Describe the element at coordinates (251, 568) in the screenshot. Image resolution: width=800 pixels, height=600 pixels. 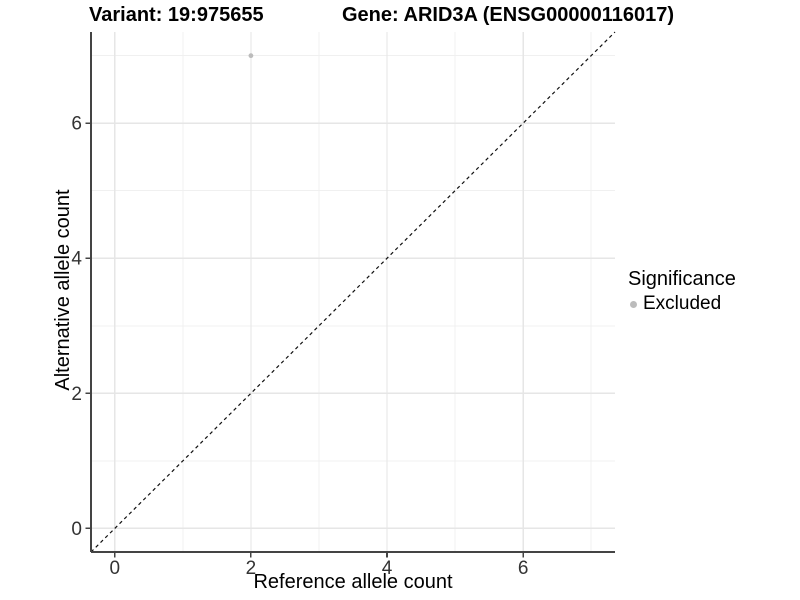
I see `x-tick-label: 2` at that location.